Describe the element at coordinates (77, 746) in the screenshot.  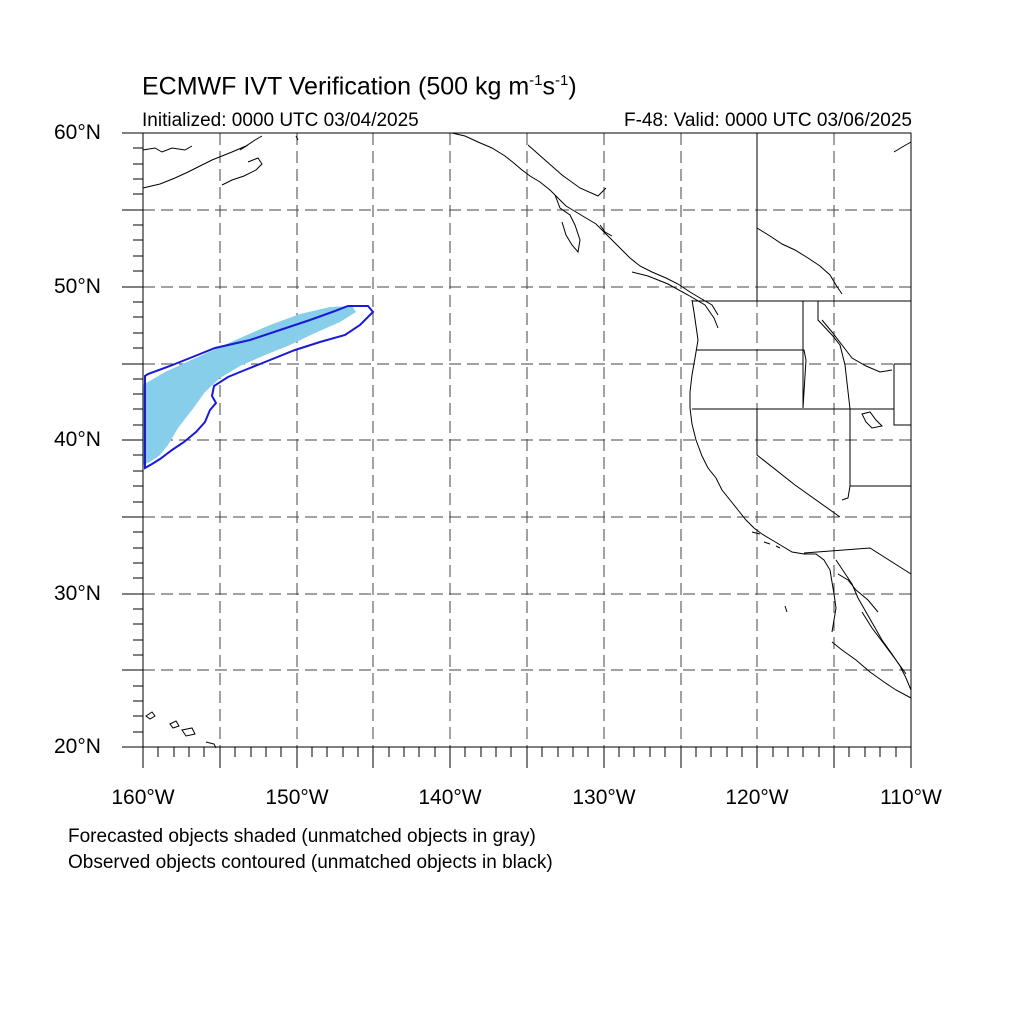
I see `lat-label-20n: 20°N` at that location.